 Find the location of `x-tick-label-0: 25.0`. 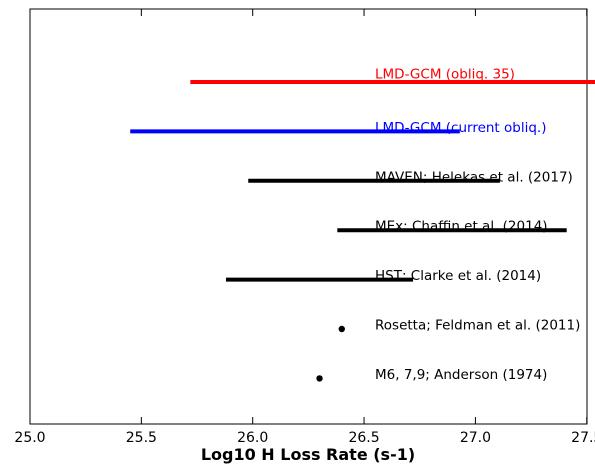

x-tick-label-0: 25.0 is located at coordinates (29, 438).